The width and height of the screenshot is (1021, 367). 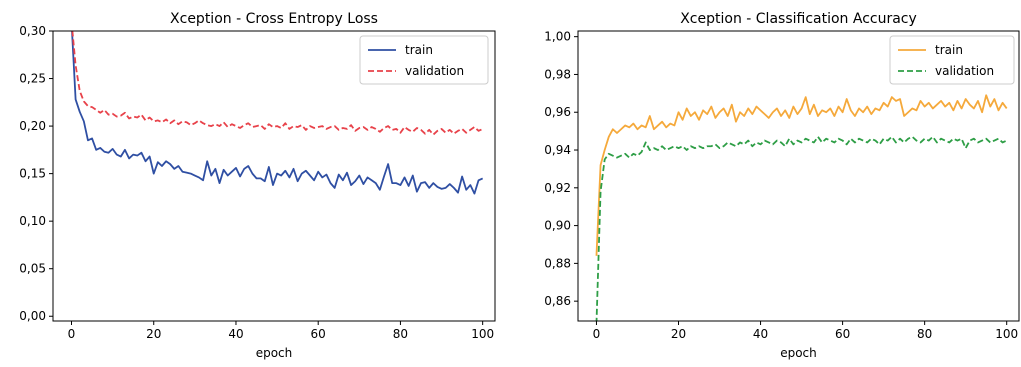 I want to click on y-tick-label: 0,30, so click(x=32, y=31).